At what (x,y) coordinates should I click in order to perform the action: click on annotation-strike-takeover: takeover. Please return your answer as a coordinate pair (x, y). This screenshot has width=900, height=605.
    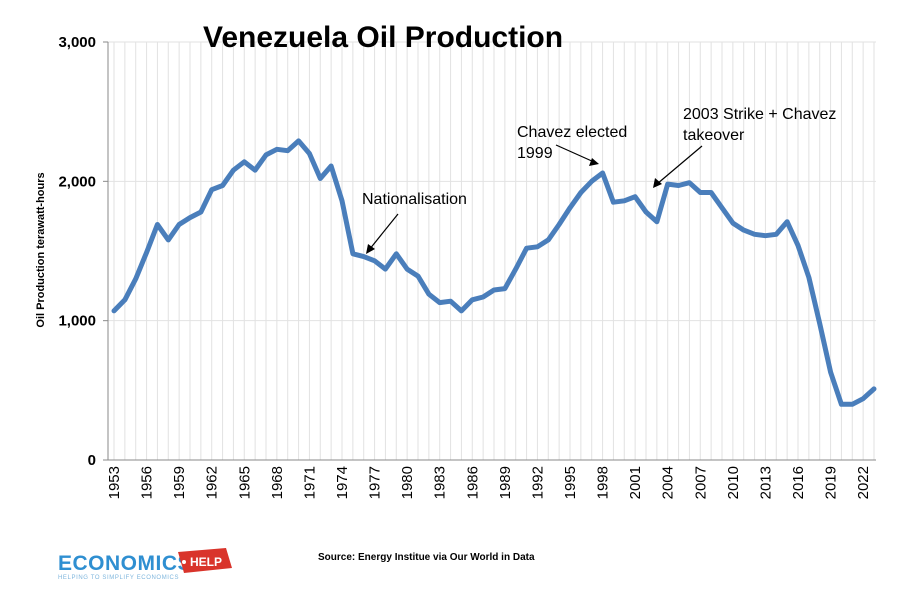
    Looking at the image, I should click on (714, 135).